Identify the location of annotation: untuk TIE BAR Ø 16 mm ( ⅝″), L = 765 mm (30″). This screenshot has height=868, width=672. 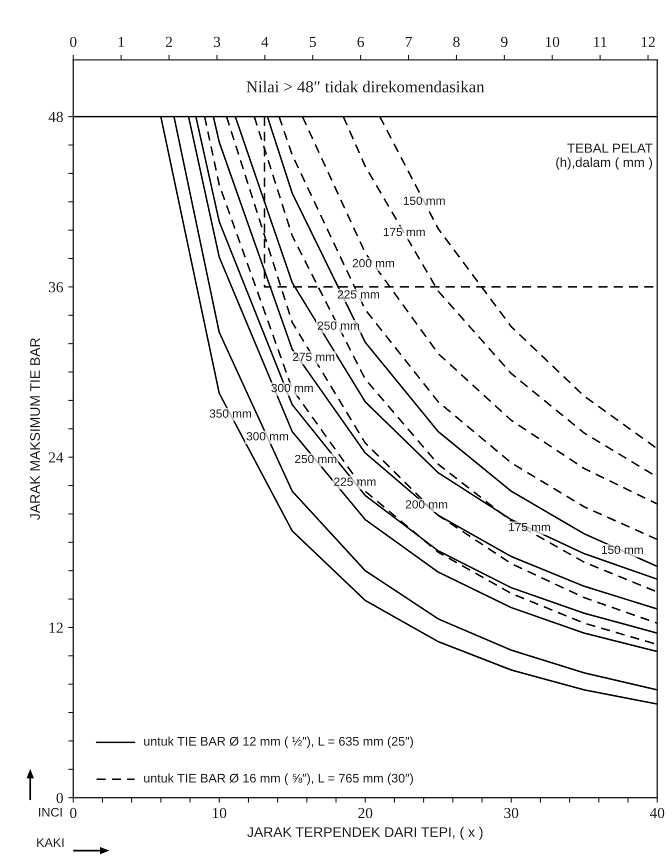
(278, 779).